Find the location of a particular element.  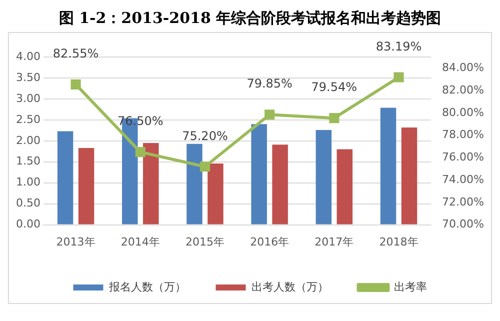

y2-tick-label: 72.00% is located at coordinates (463, 201).